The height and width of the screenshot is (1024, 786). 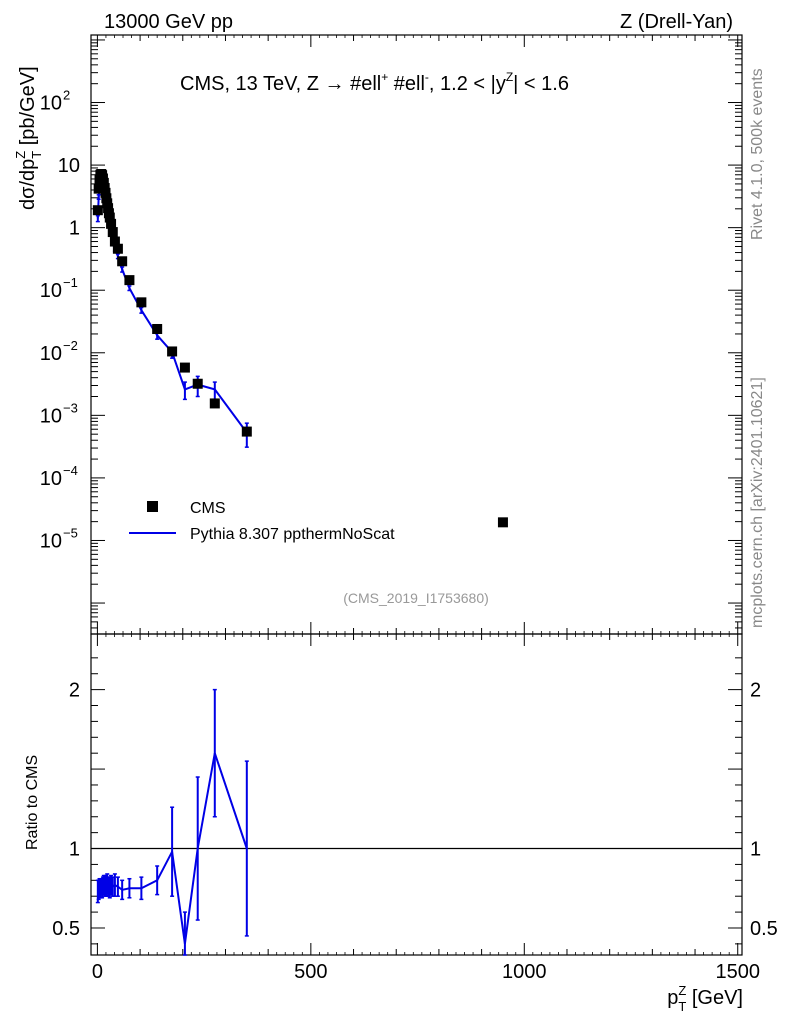 I want to click on ratio-tick-label-right: 2, so click(x=755, y=691).